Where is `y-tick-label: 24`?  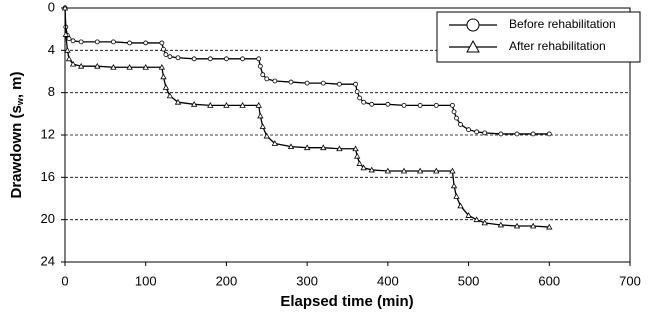
y-tick-label: 24 is located at coordinates (48, 260).